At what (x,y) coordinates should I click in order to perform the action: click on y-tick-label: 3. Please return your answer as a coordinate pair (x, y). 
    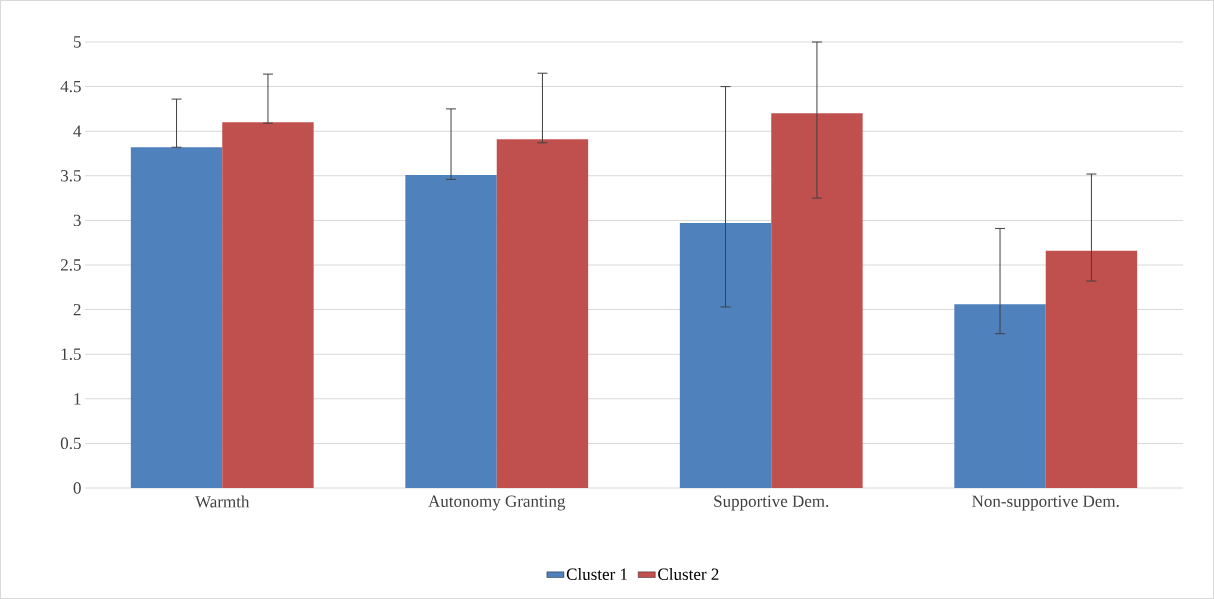
    Looking at the image, I should click on (77, 220).